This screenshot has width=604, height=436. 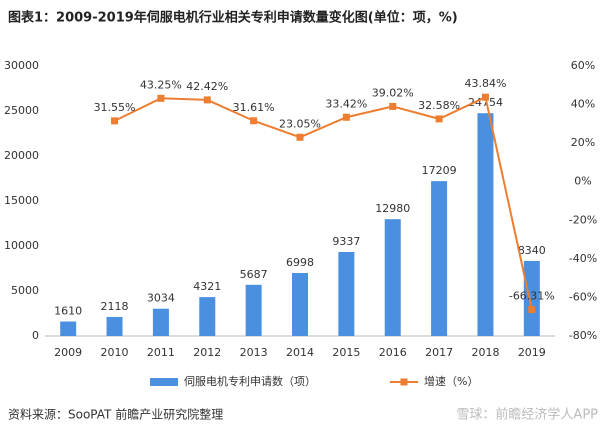 I want to click on line-value-label: 23.05%, so click(x=300, y=123).